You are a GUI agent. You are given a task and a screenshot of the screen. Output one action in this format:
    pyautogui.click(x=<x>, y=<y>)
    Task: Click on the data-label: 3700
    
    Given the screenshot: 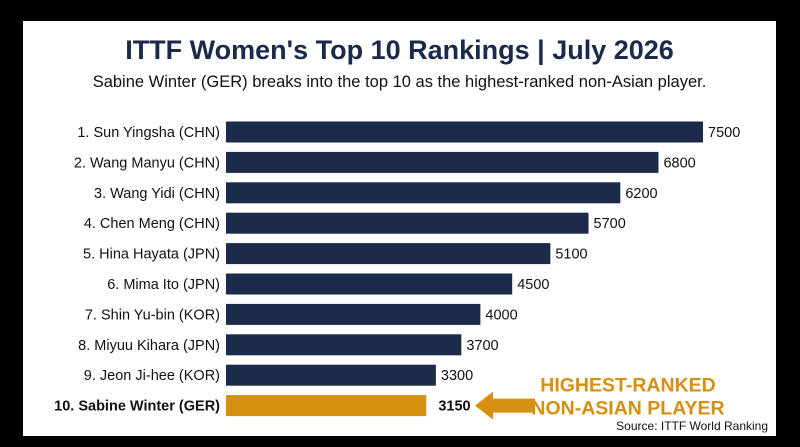 What is the action you would take?
    pyautogui.click(x=482, y=346)
    